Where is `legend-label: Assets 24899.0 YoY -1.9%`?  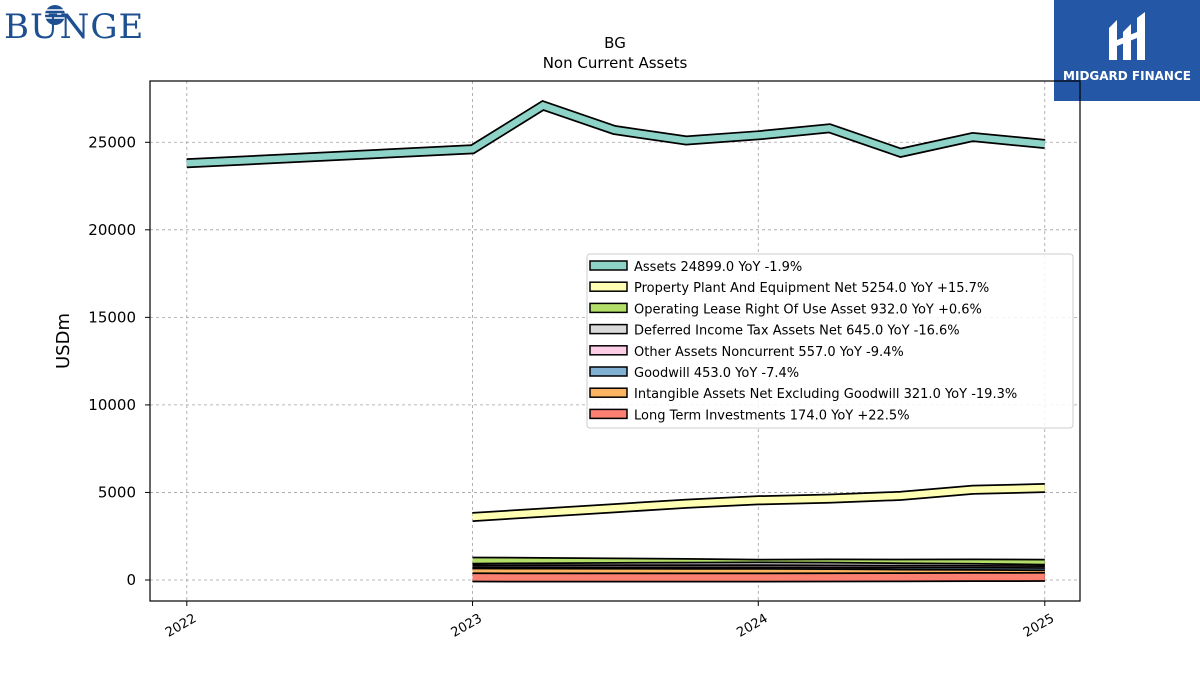
legend-label: Assets 24899.0 YoY -1.9% is located at coordinates (718, 267).